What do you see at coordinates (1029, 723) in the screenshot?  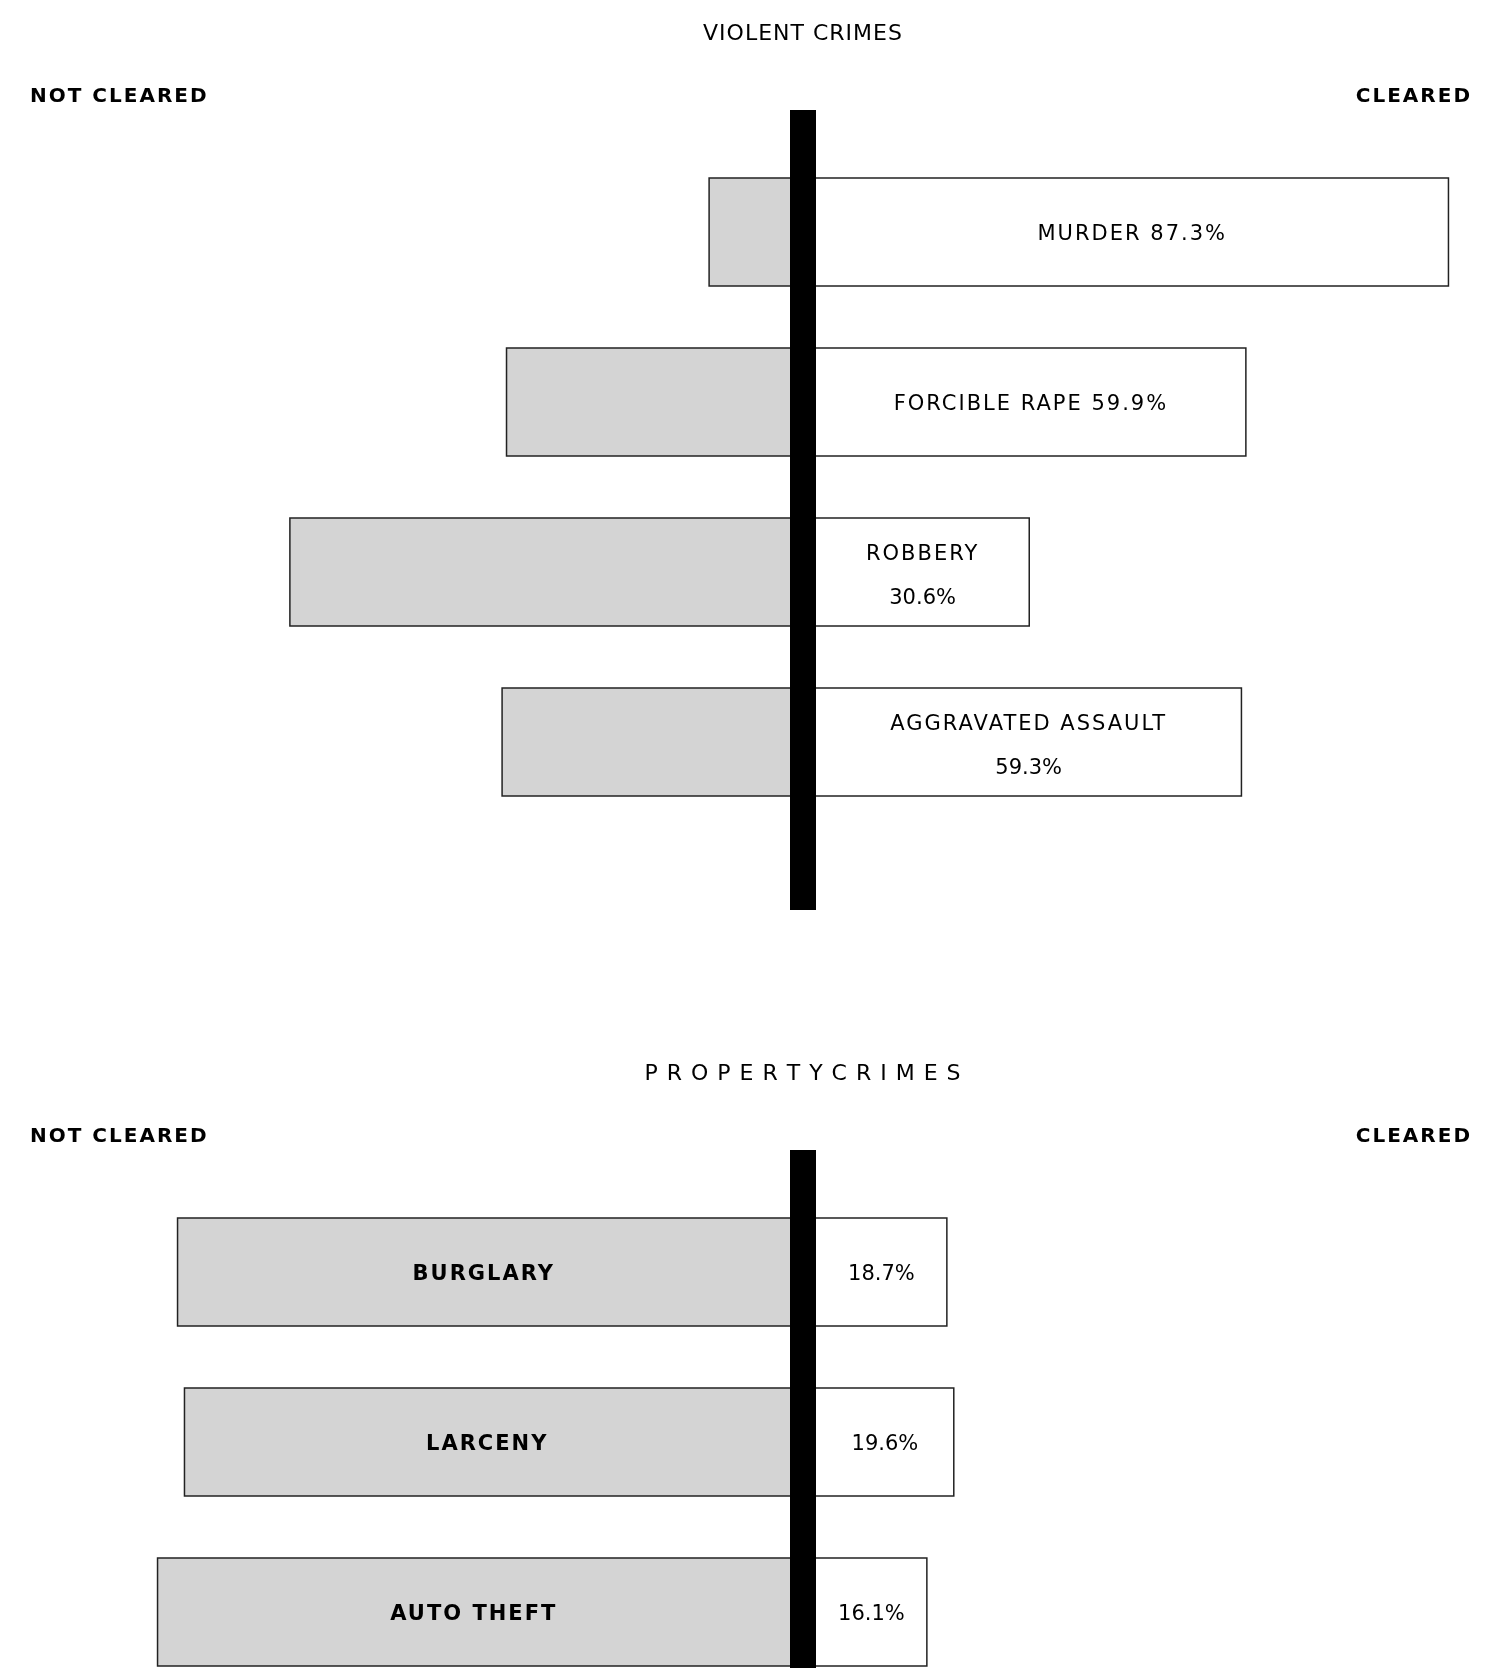 I see `y-tick-label: AGGRAVATED ASSAULT` at bounding box center [1029, 723].